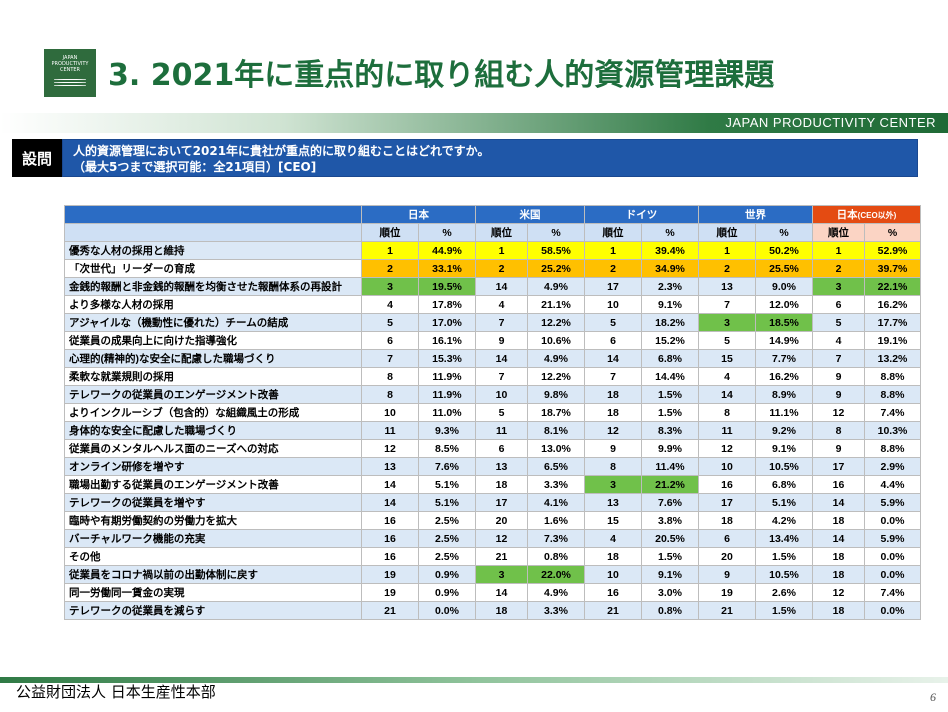 Image resolution: width=948 pixels, height=712 pixels. I want to click on percent-cell: 3.8%, so click(670, 520).